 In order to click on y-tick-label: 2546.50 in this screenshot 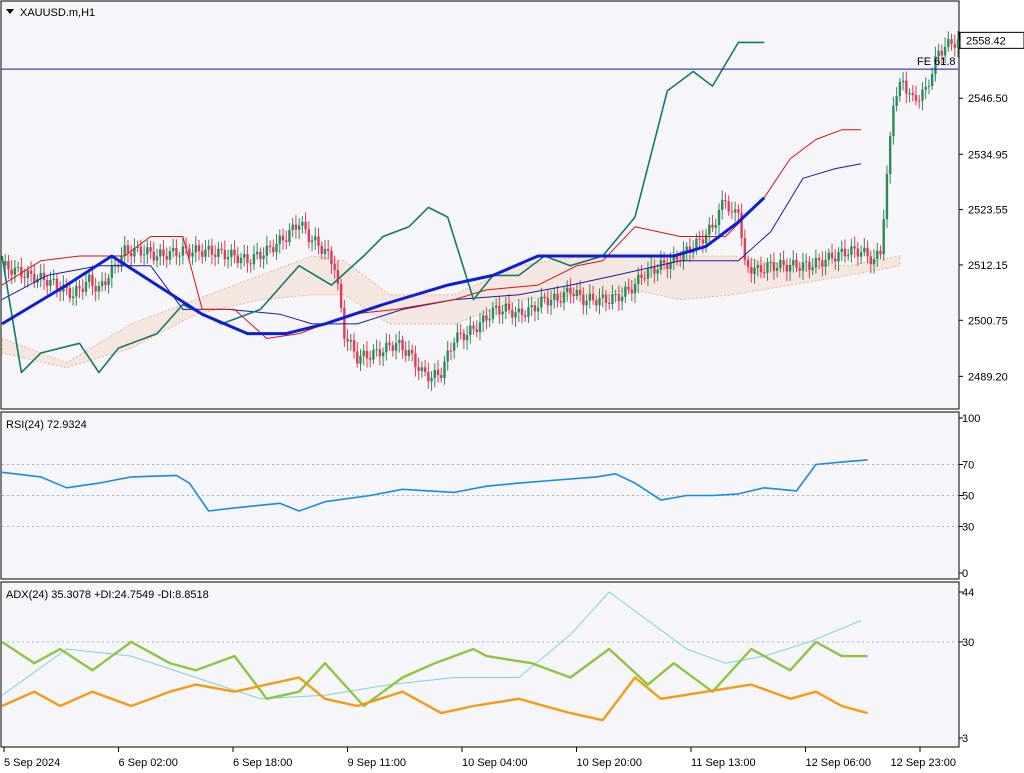, I will do `click(988, 99)`.